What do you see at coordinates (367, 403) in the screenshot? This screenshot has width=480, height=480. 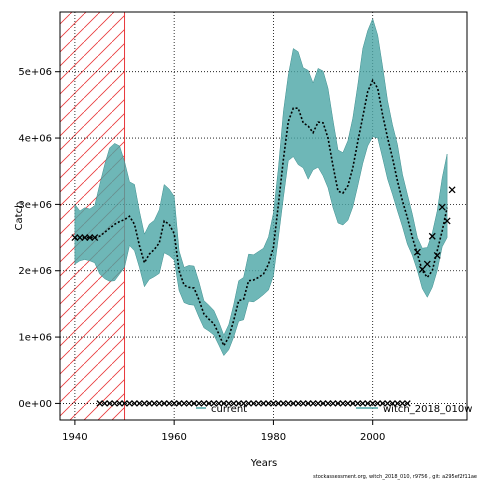 I see `zero-point-1999` at bounding box center [367, 403].